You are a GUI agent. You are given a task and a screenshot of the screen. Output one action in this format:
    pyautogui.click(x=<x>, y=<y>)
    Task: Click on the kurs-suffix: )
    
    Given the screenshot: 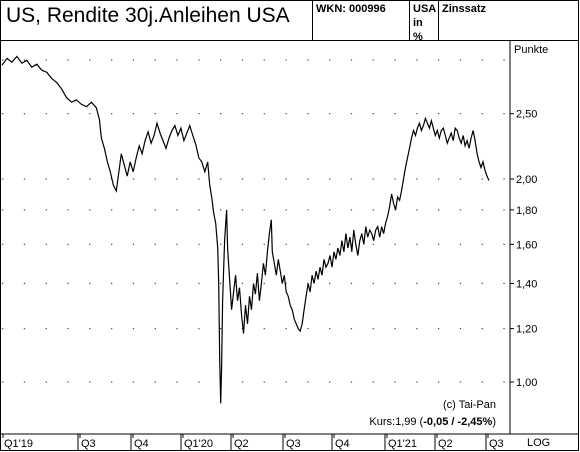 What is the action you would take?
    pyautogui.click(x=494, y=422)
    